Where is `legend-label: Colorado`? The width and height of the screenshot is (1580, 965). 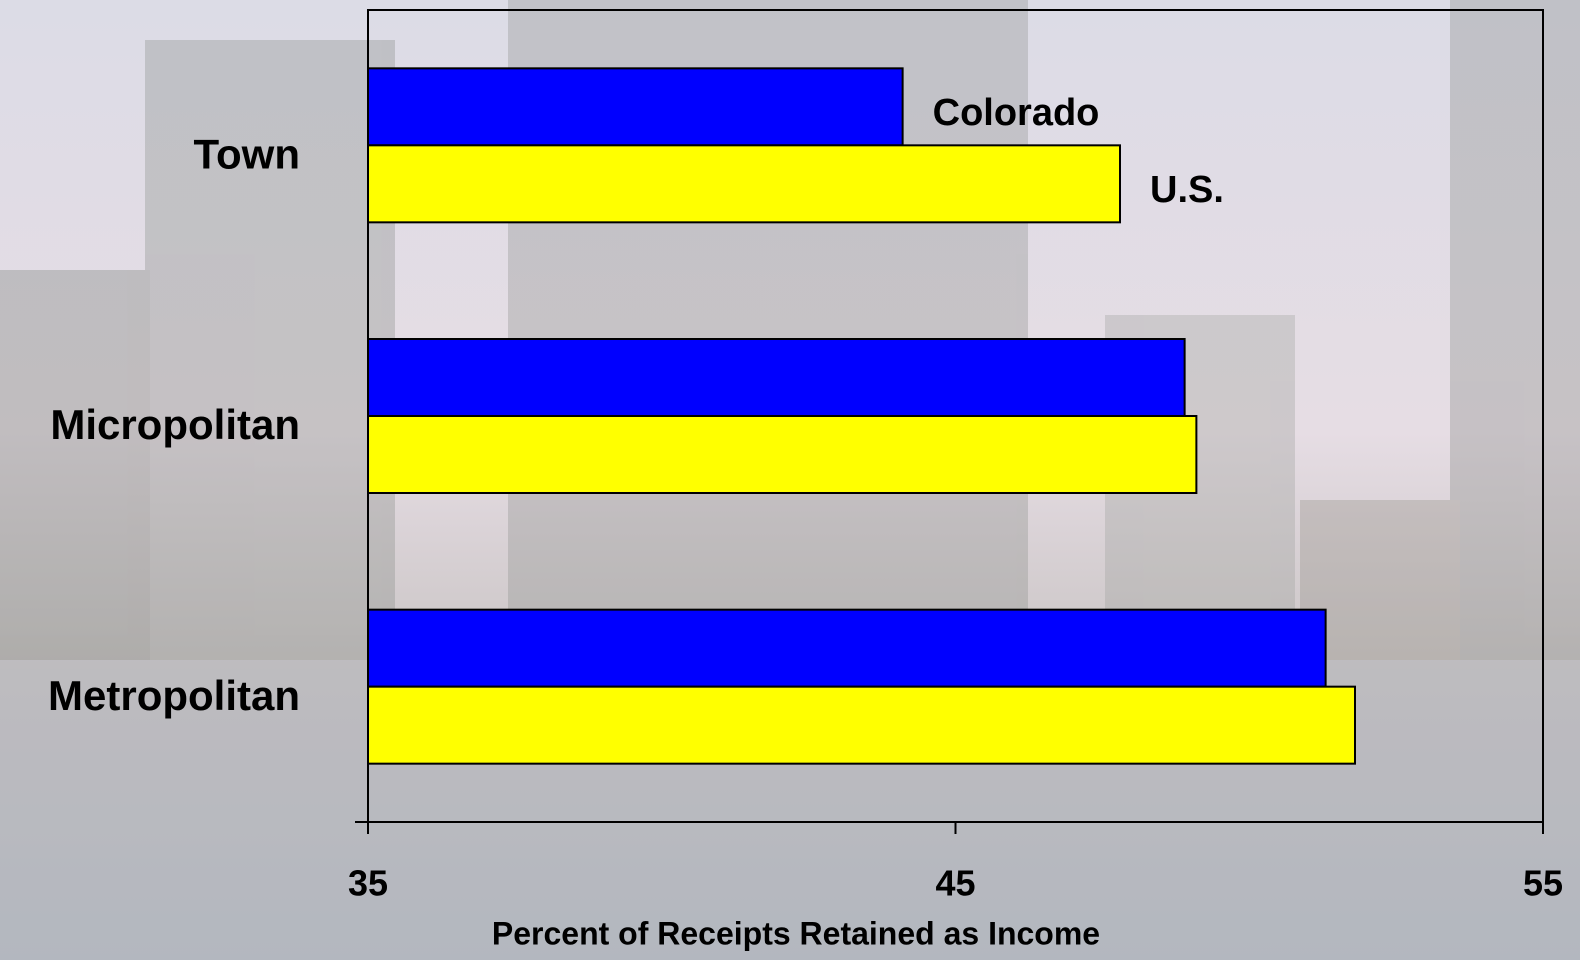 legend-label: Colorado is located at coordinates (1016, 113).